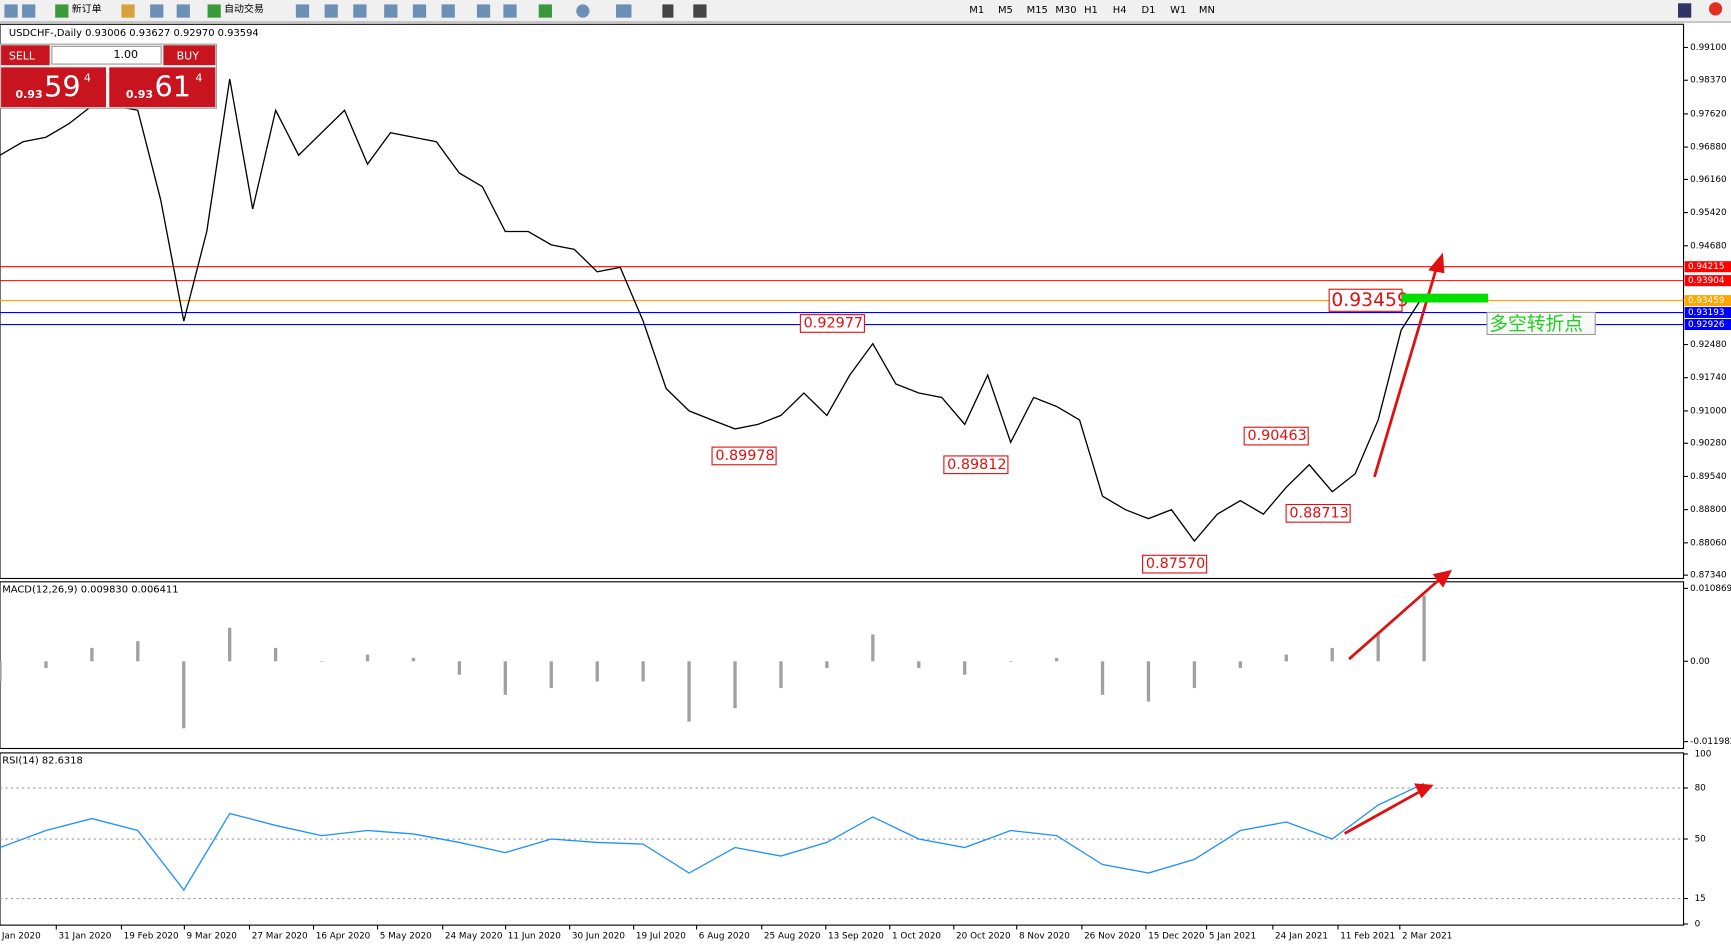  Describe the element at coordinates (1706, 313) in the screenshot. I see `level-label: 0.93193` at that location.